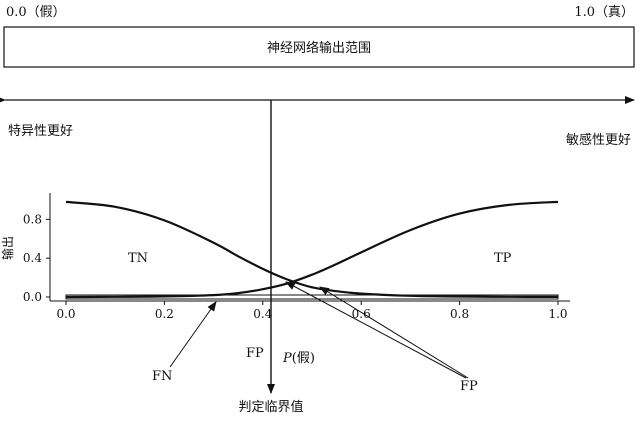  What do you see at coordinates (503, 258) in the screenshot?
I see `tp-label: TP` at bounding box center [503, 258].